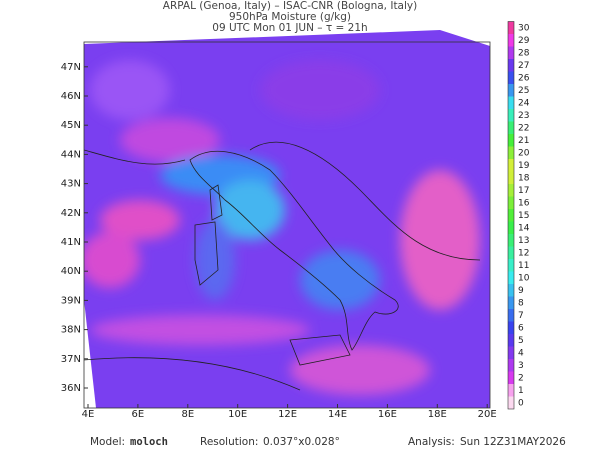 Image resolution: width=600 pixels, height=454 pixels. Describe the element at coordinates (524, 103) in the screenshot. I see `colorbar-label: 24` at that location.